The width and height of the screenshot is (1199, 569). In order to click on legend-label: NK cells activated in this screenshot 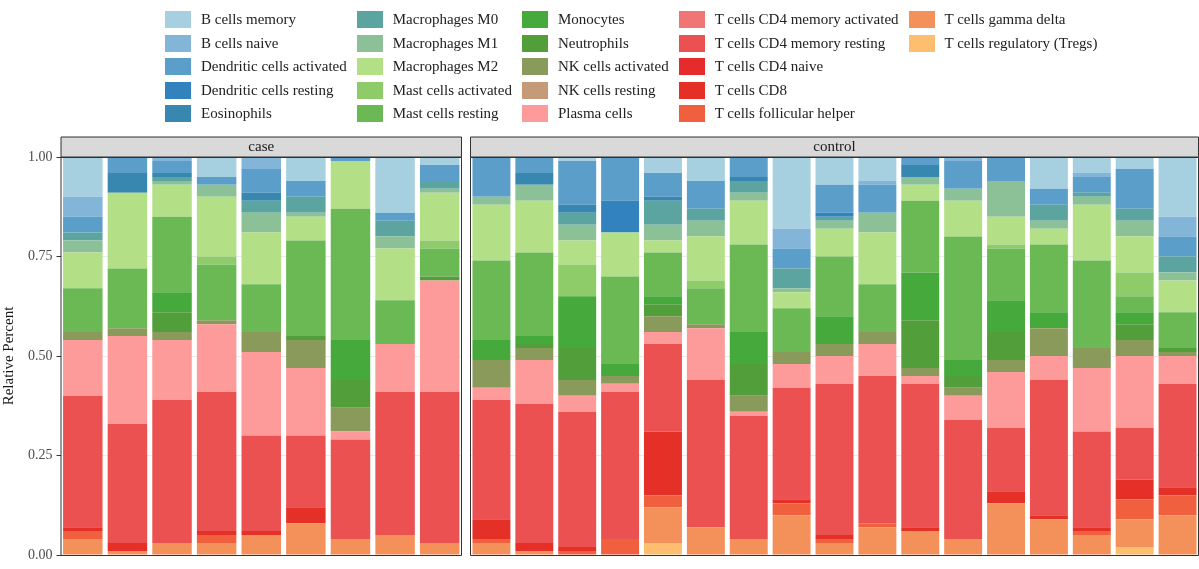, I will do `click(613, 67)`.